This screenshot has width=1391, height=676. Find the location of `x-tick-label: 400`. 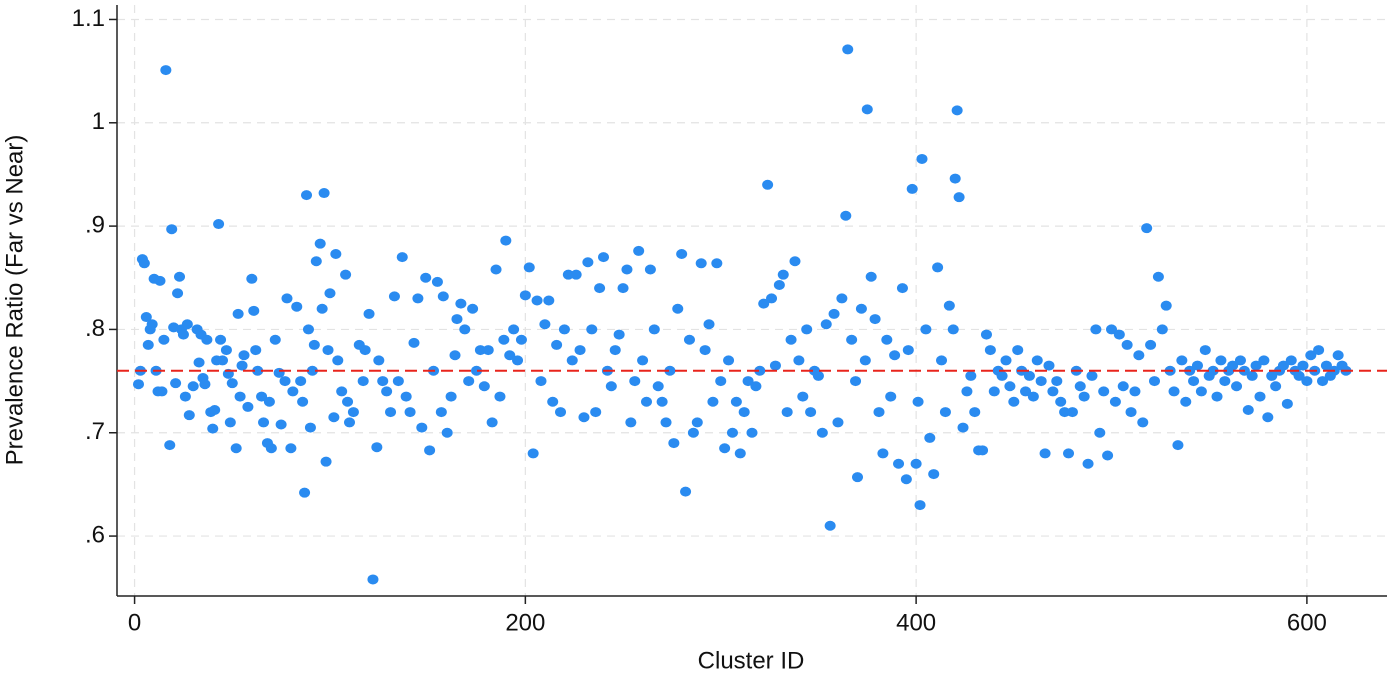

x-tick-label: 400 is located at coordinates (916, 622).